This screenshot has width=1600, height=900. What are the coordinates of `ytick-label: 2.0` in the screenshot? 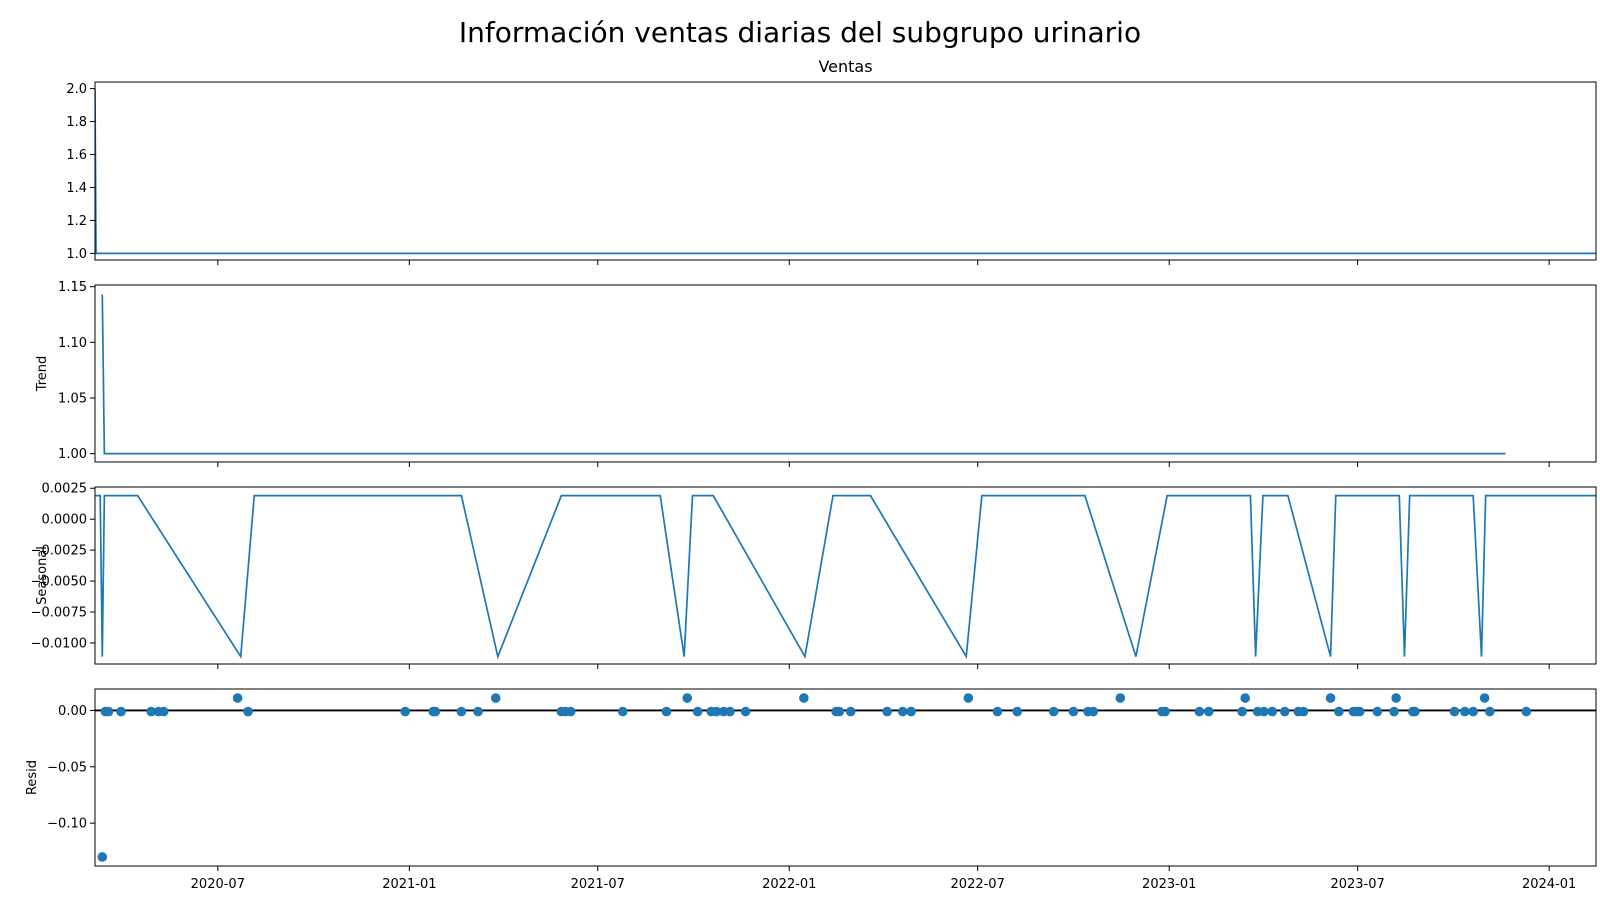 It's located at (76, 89).